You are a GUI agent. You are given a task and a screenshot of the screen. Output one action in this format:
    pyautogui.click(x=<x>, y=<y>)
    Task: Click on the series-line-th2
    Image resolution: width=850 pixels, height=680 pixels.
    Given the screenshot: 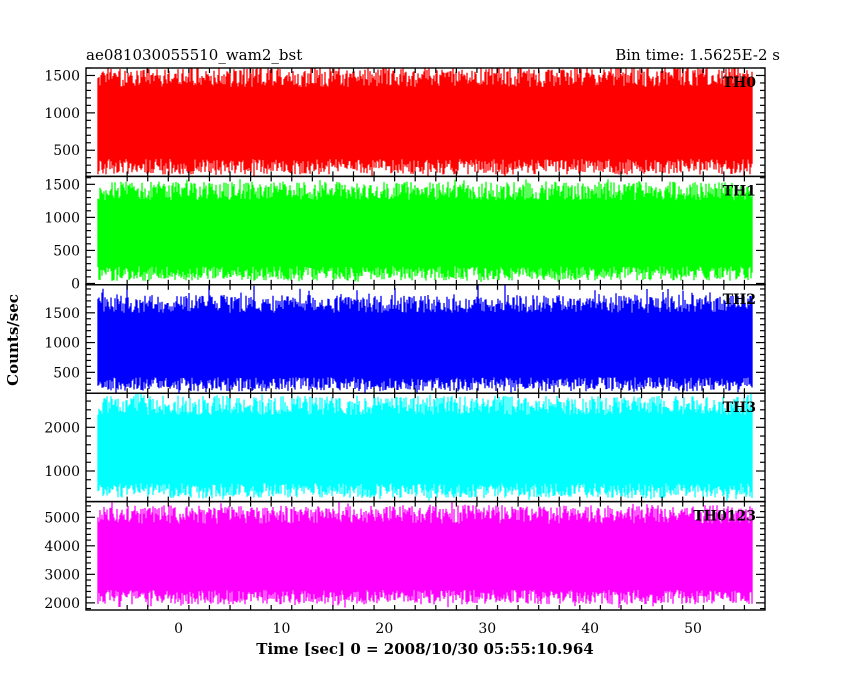 What is the action you would take?
    pyautogui.click(x=425, y=339)
    